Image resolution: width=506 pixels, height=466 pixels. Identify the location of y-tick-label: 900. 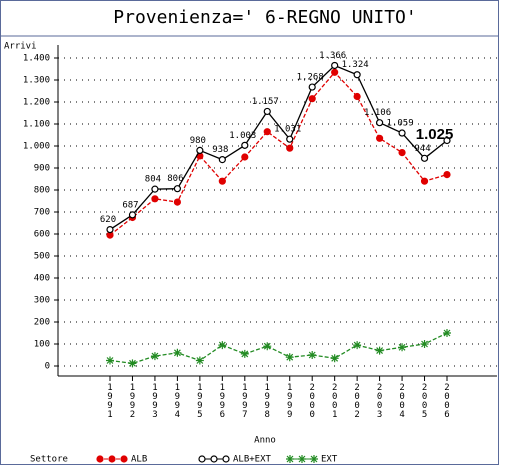
(42, 169).